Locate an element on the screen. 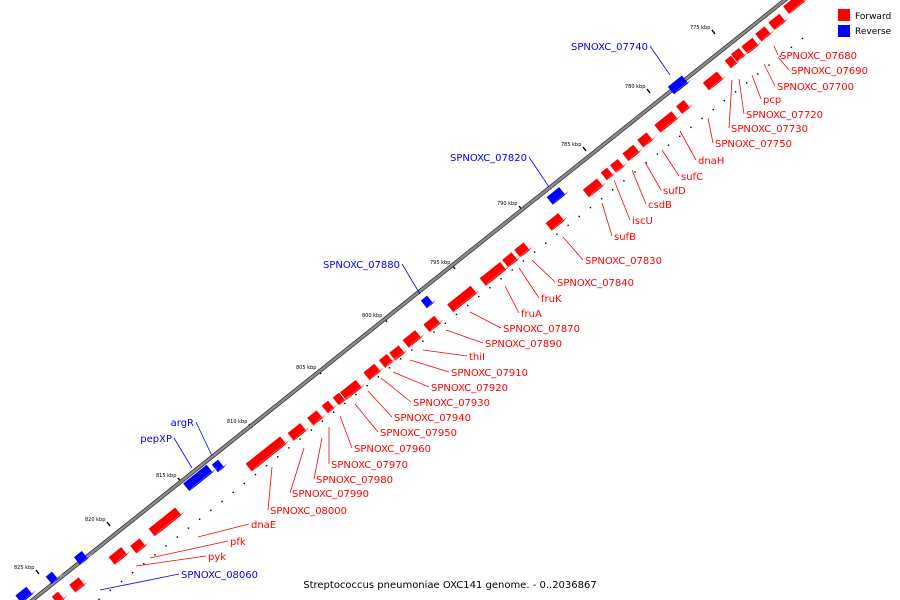 Image resolution: width=900 pixels, height=600 pixels. gene-label-forward: fruK is located at coordinates (551, 299).